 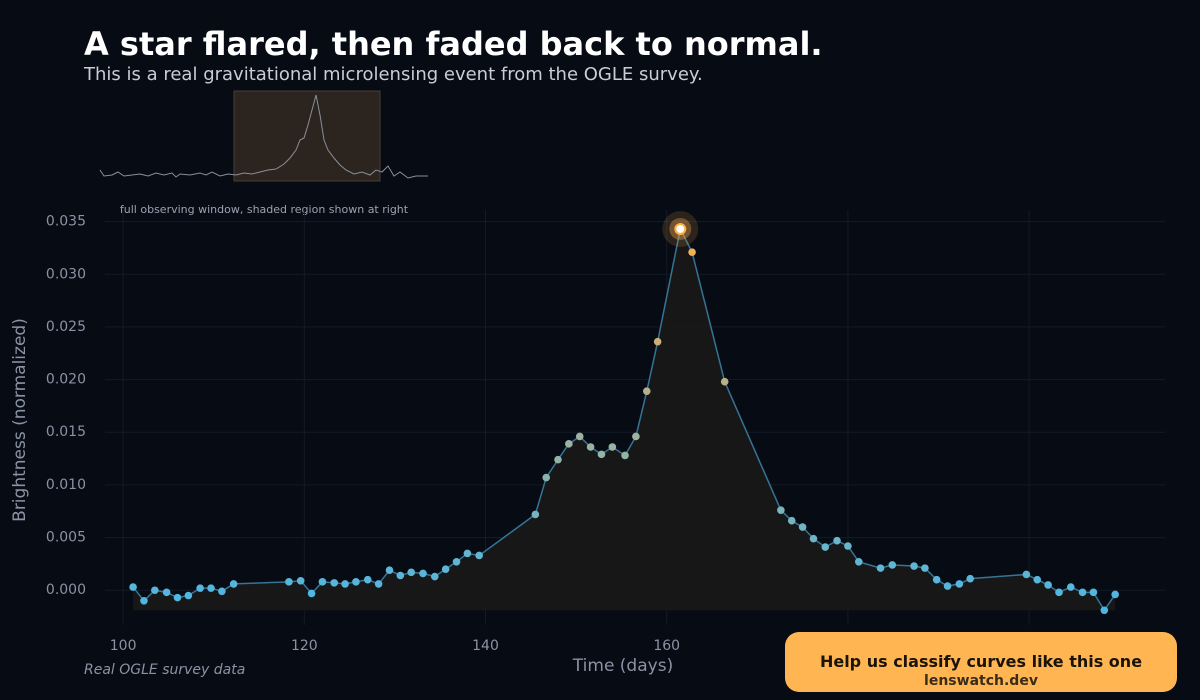 I want to click on y-tick-label: 0.015, so click(x=66, y=432).